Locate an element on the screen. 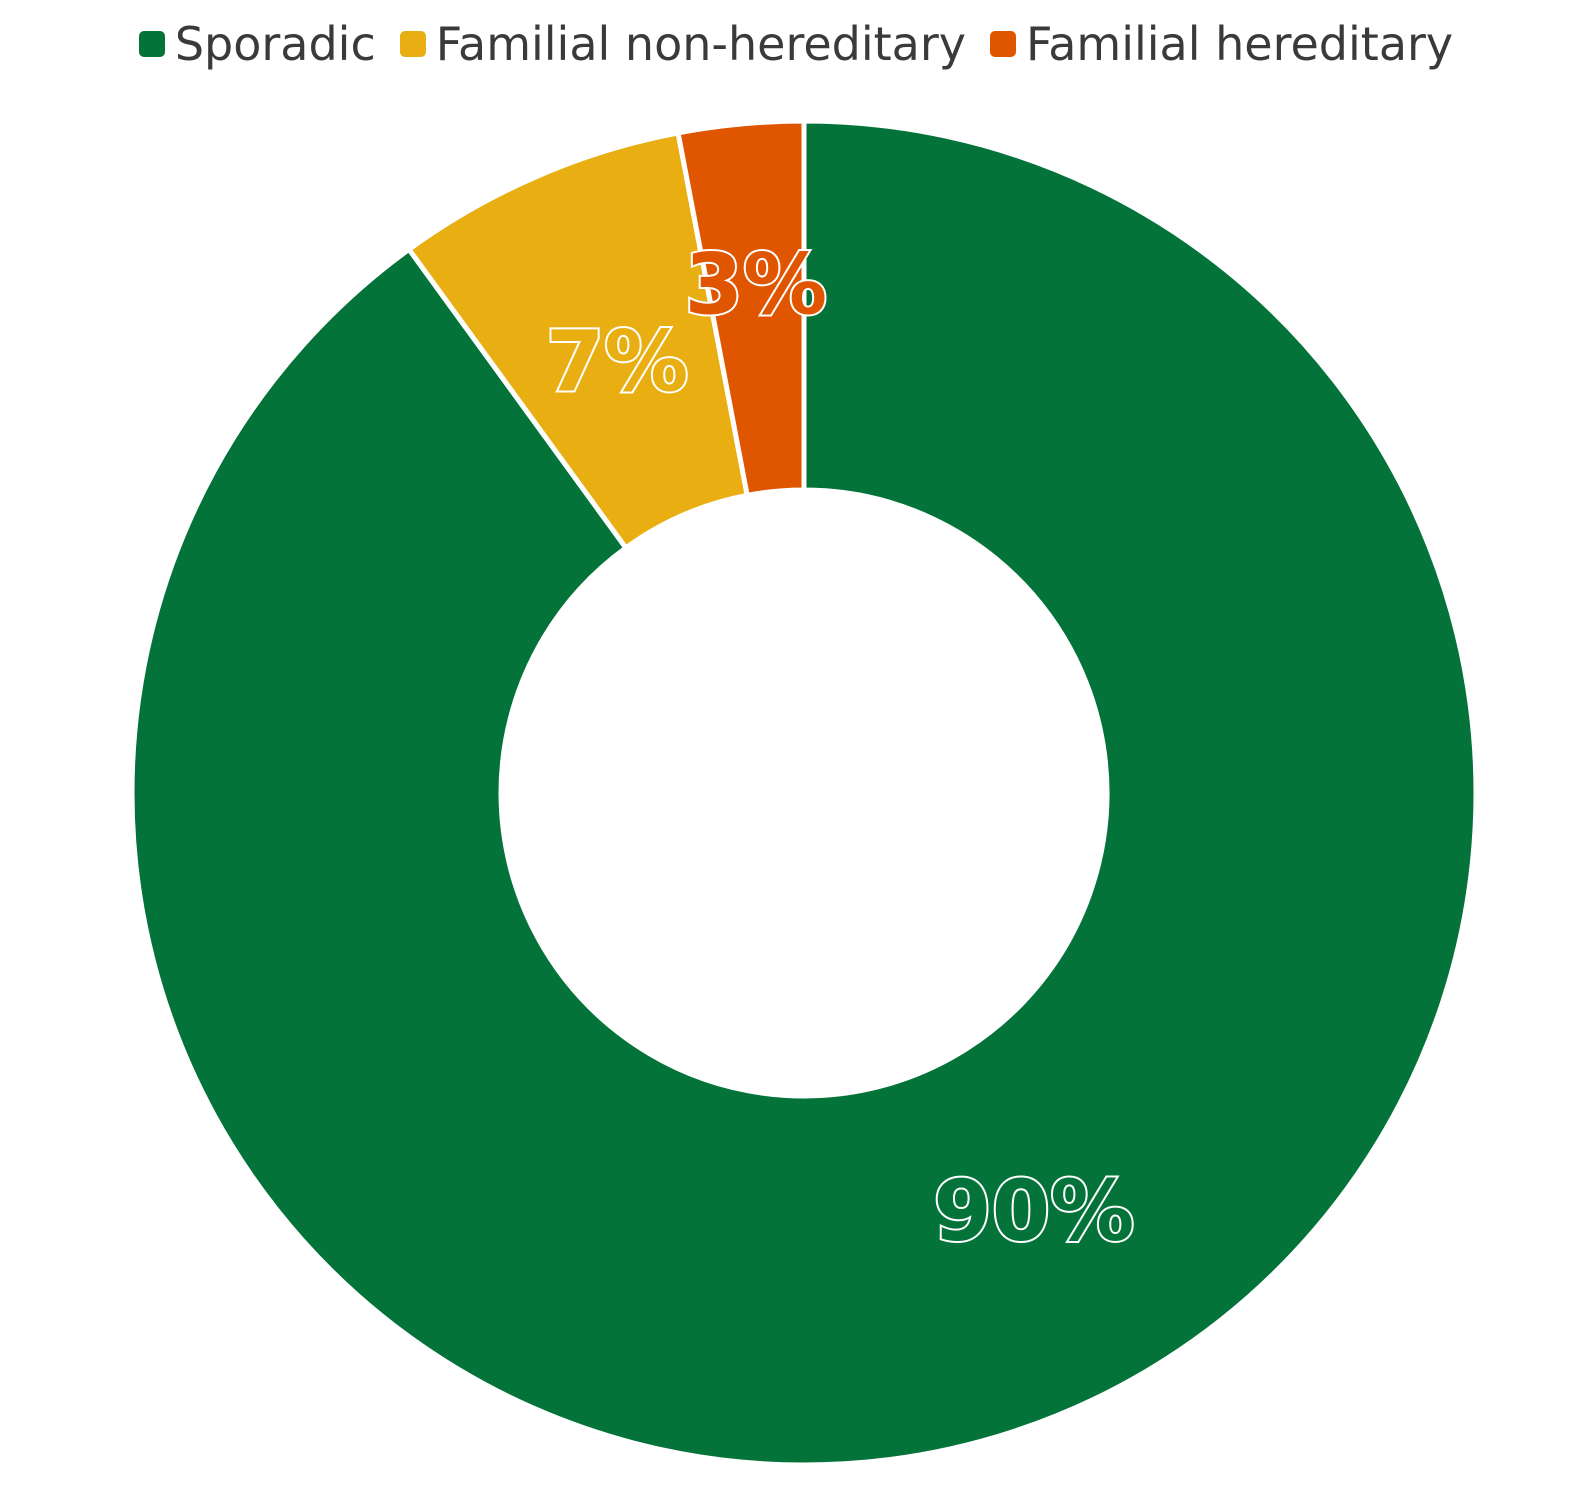 The width and height of the screenshot is (1592, 1507). slice-familial-hereditary is located at coordinates (741, 308).